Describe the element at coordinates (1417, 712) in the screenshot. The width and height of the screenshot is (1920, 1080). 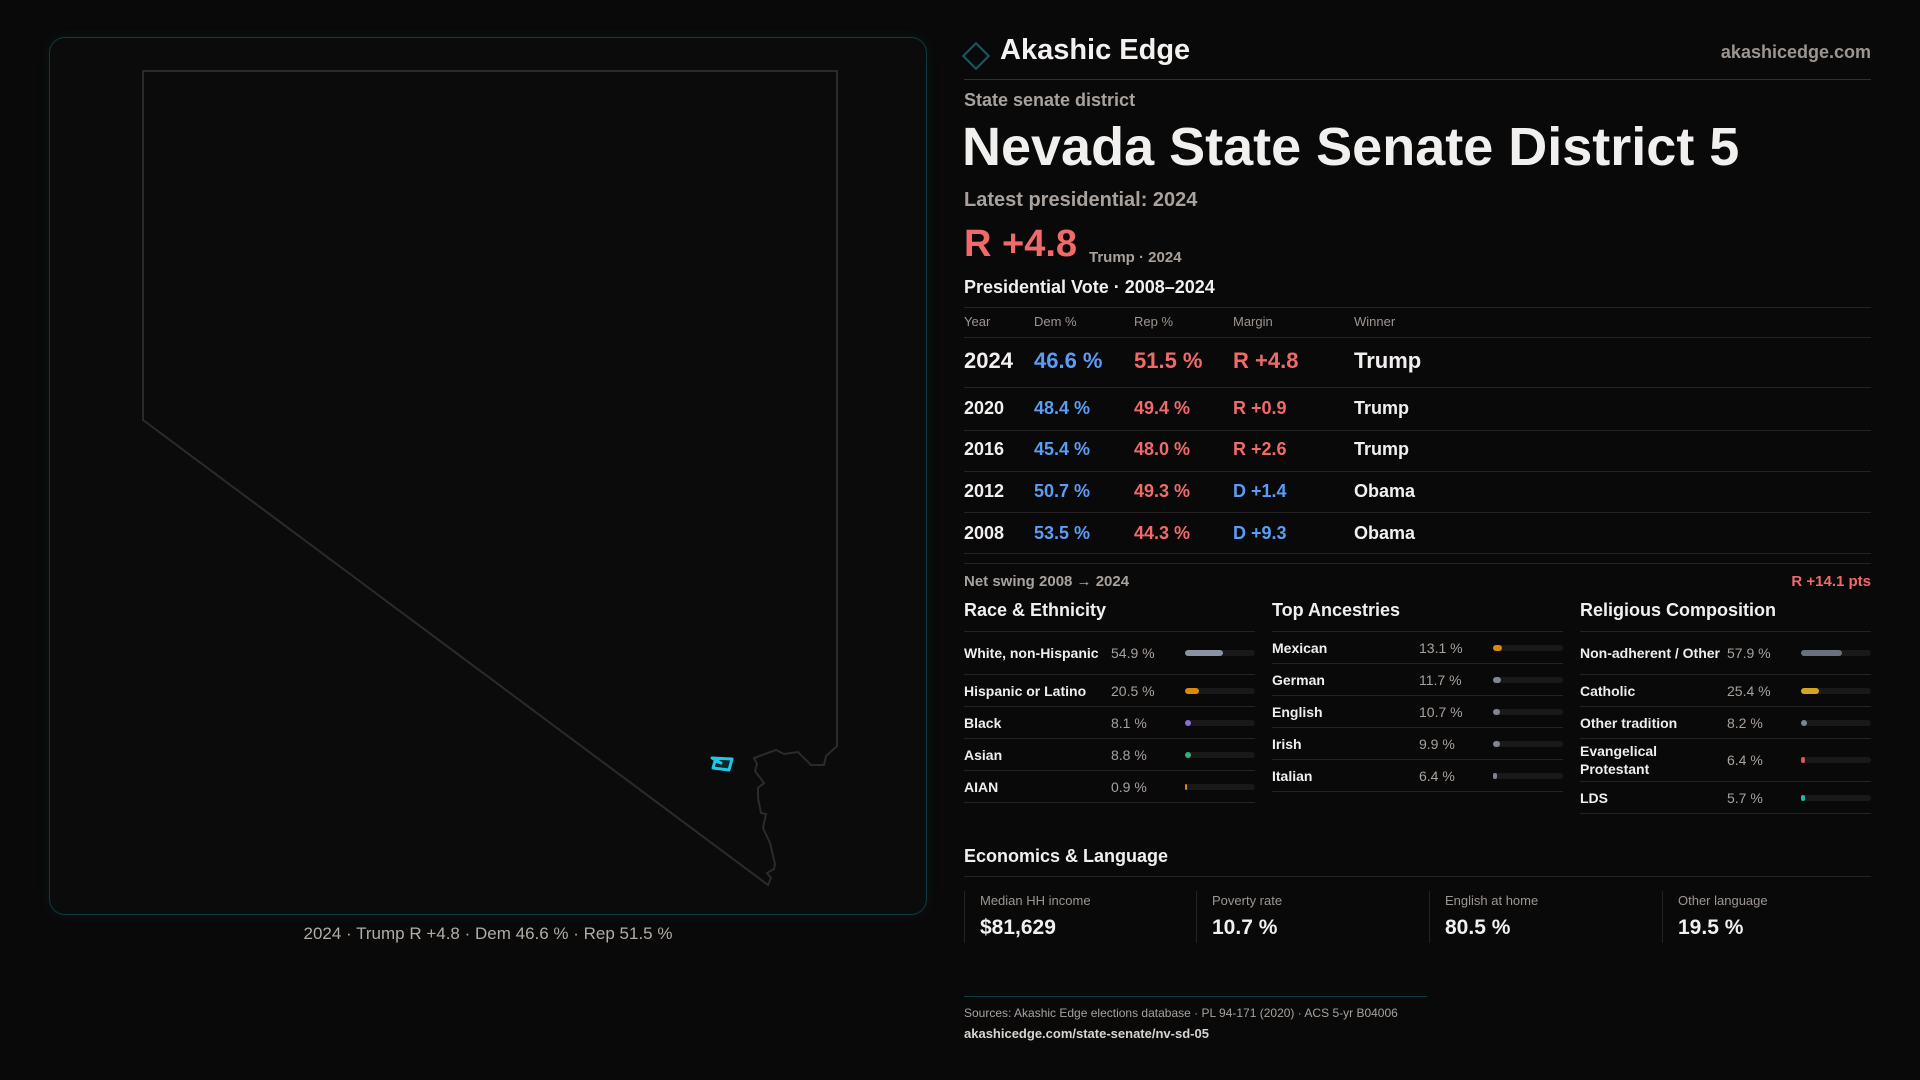
I see `demographic-row: English 10.7 %` at that location.